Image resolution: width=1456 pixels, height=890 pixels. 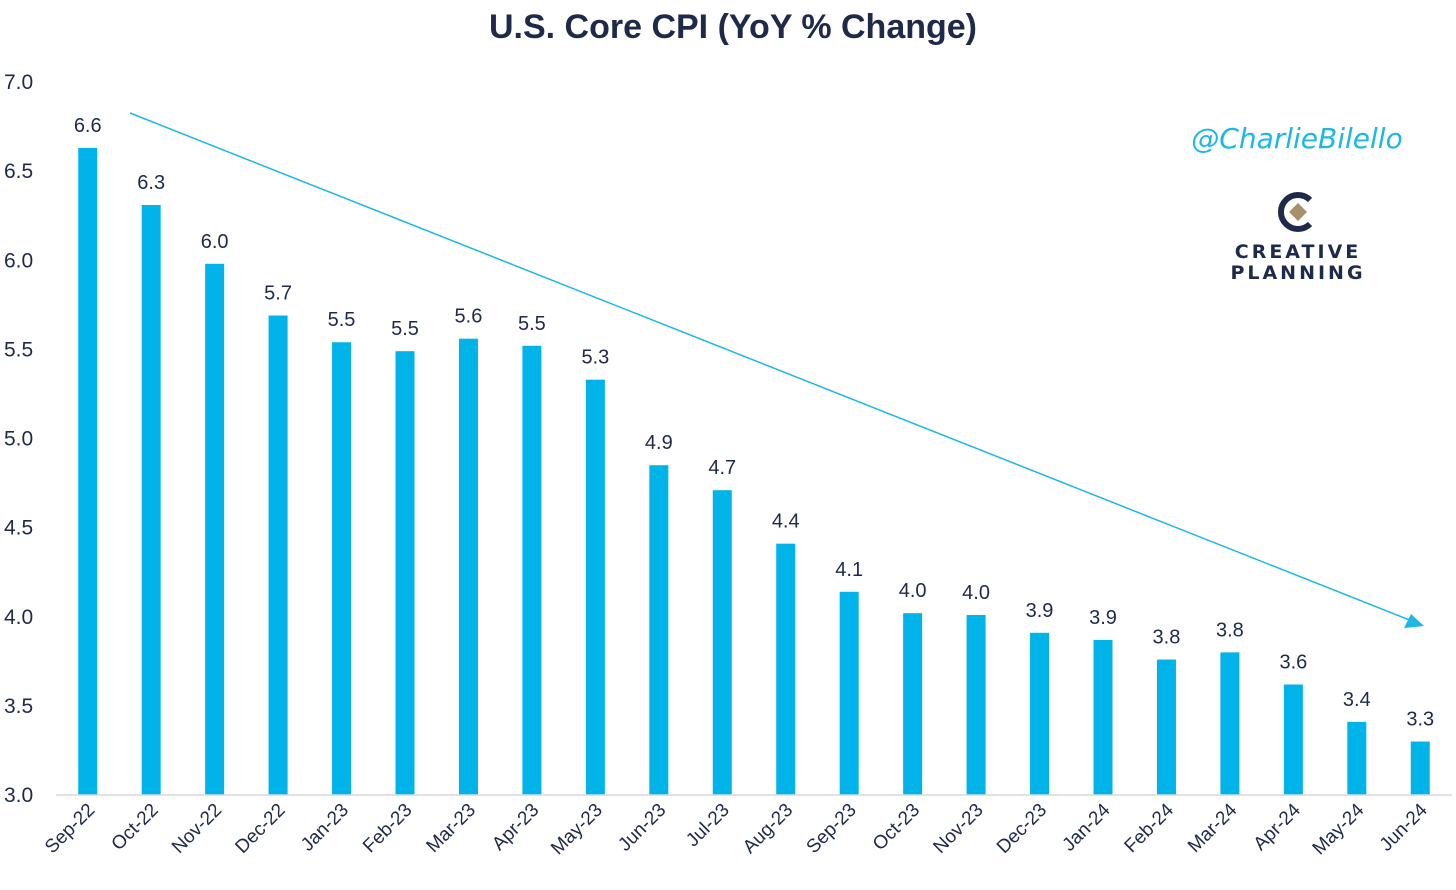 I want to click on data-label: 5.6, so click(x=469, y=317).